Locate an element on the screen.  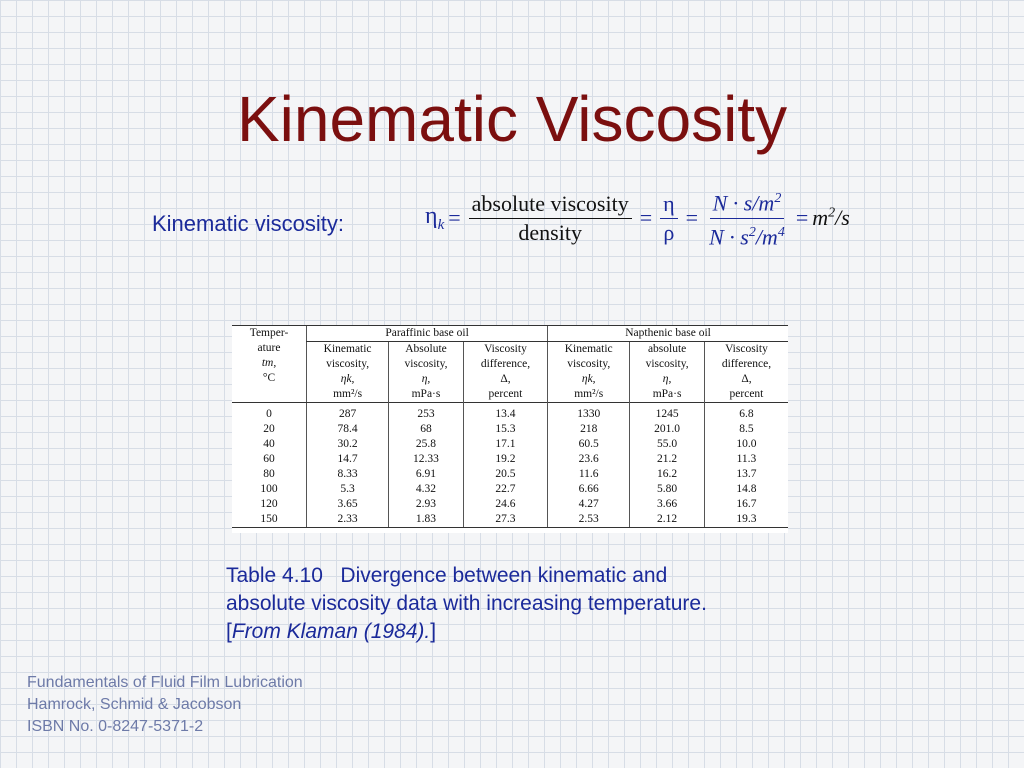
table-cell: 1.83 is located at coordinates (426, 520).